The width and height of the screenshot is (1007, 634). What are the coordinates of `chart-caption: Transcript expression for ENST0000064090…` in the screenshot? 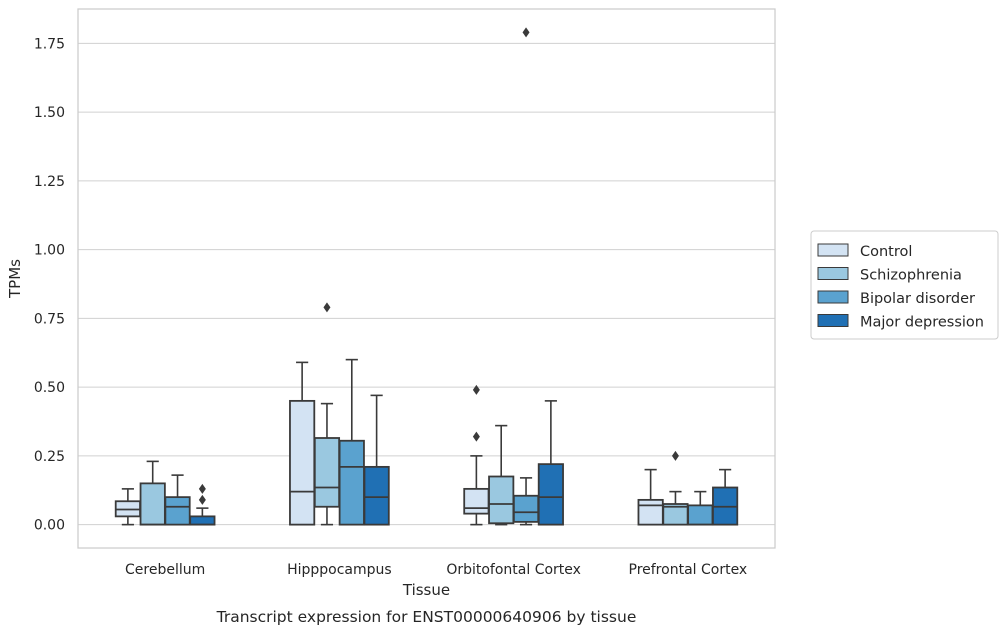 It's located at (426, 617).